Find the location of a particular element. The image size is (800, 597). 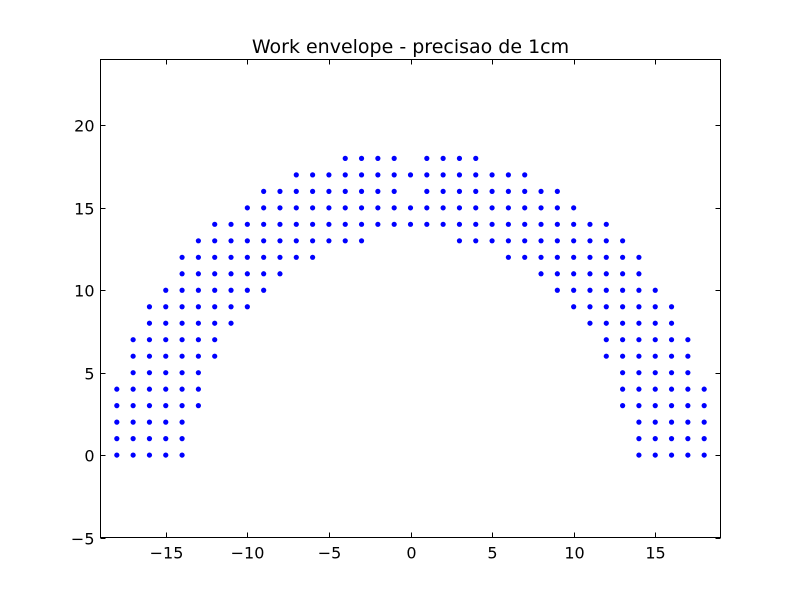

y-tick-label: 0 is located at coordinates (89, 456).